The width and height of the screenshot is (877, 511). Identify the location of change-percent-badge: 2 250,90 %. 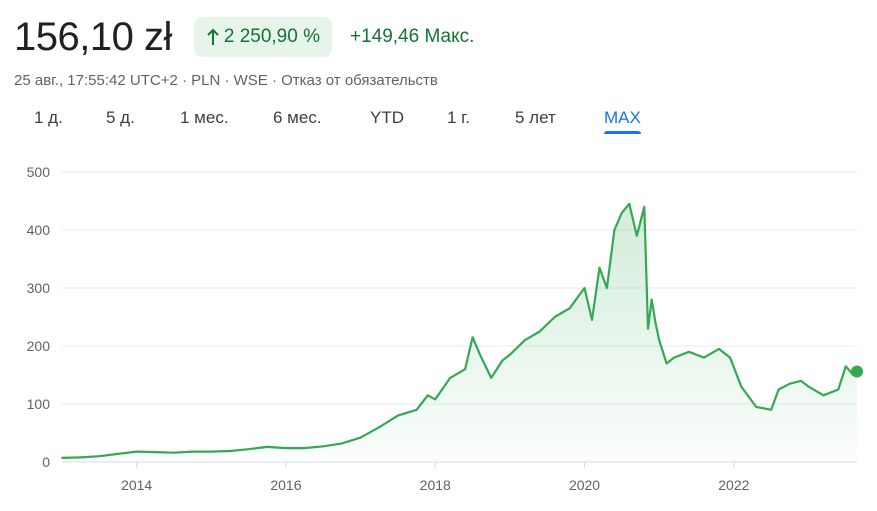
(262, 37).